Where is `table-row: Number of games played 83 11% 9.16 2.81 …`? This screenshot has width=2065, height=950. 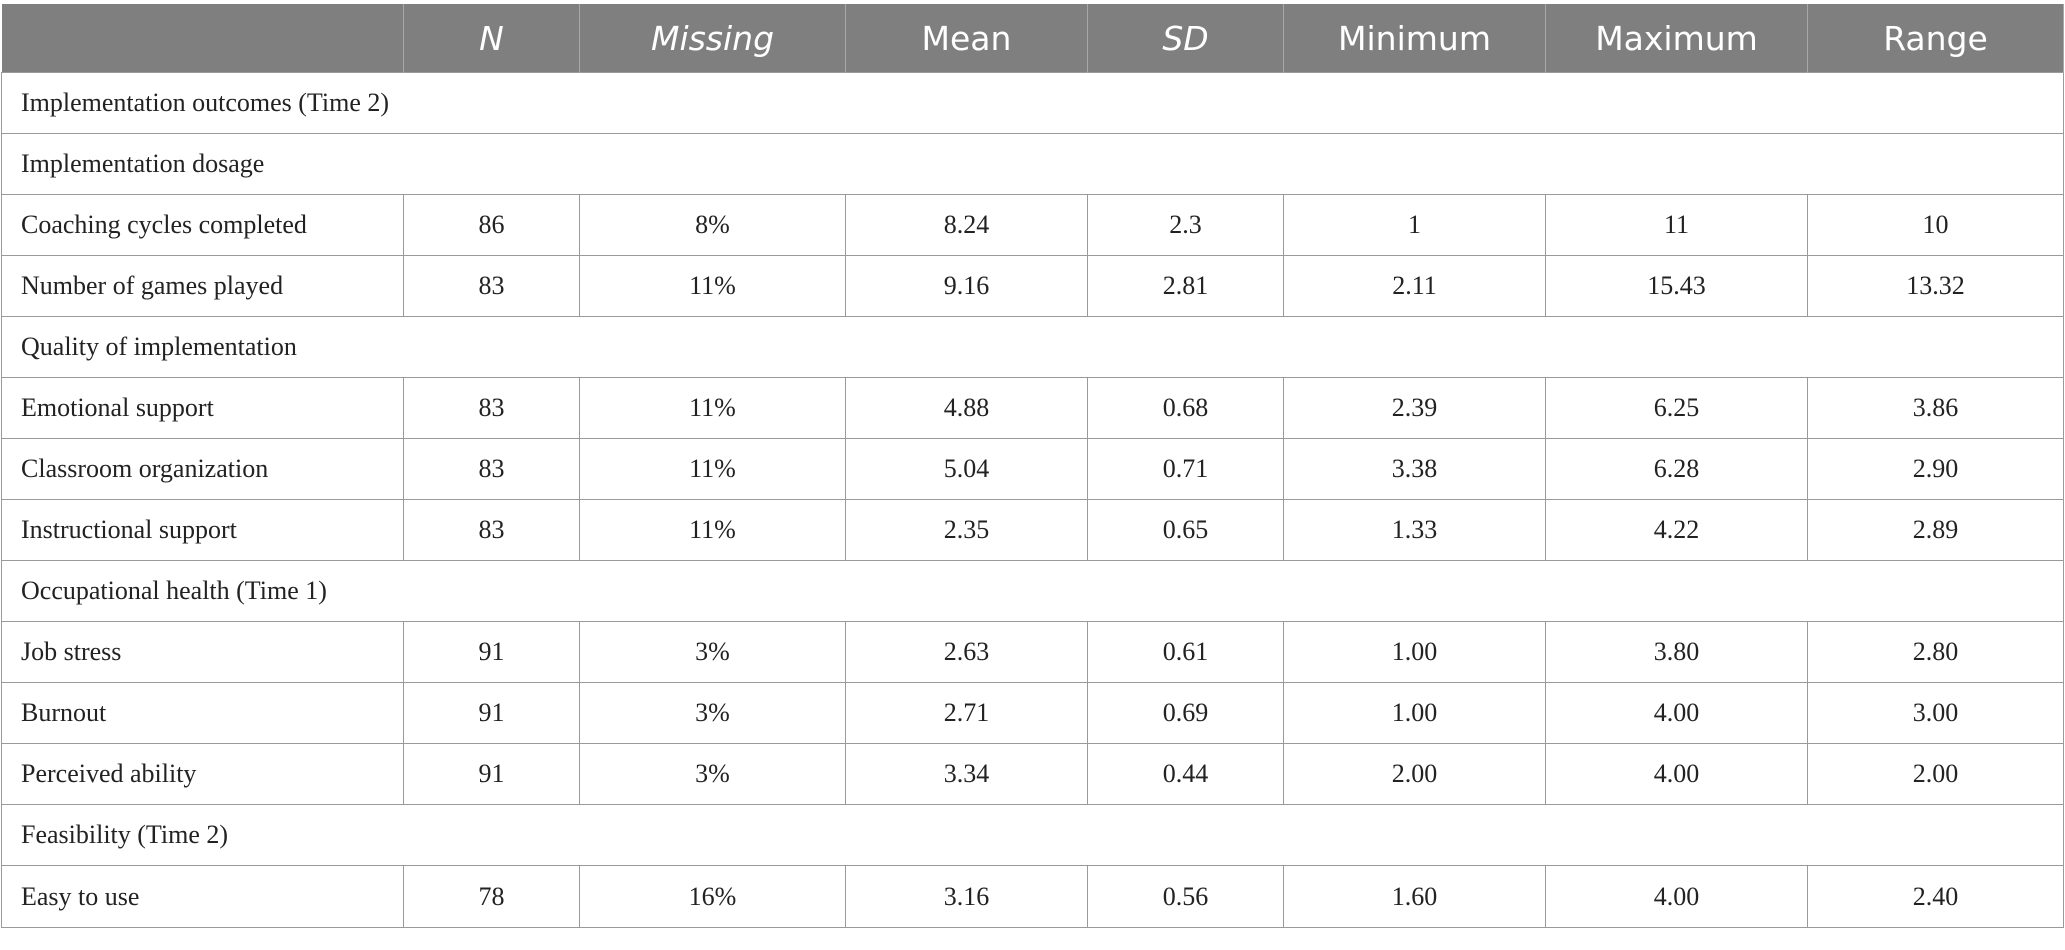 table-row: Number of games played 83 11% 9.16 2.81 … is located at coordinates (1032, 286).